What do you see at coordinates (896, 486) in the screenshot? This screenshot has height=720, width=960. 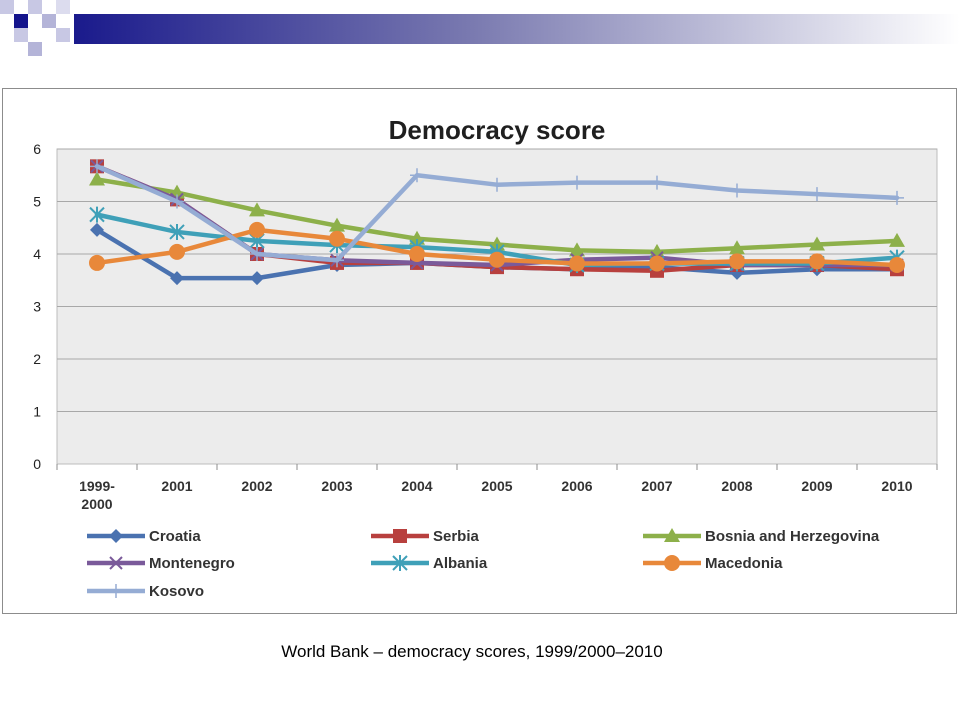 I see `x-tick-label: 2010` at bounding box center [896, 486].